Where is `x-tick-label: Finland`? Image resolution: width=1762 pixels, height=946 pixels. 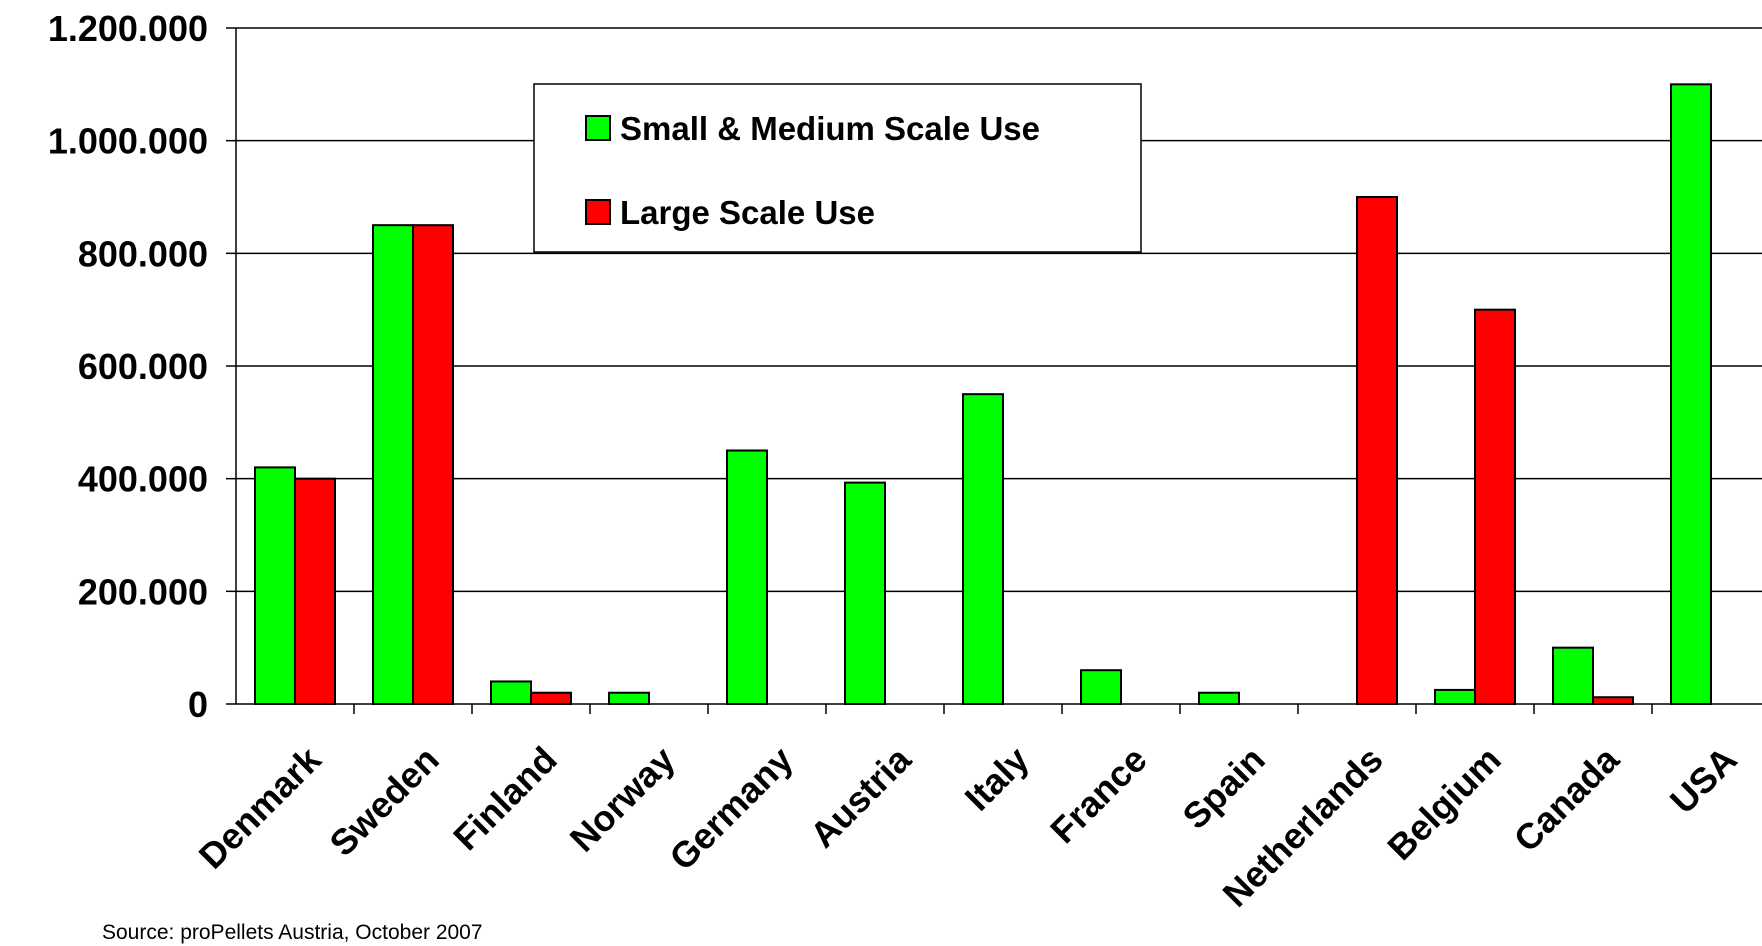 x-tick-label: Finland is located at coordinates (505, 799).